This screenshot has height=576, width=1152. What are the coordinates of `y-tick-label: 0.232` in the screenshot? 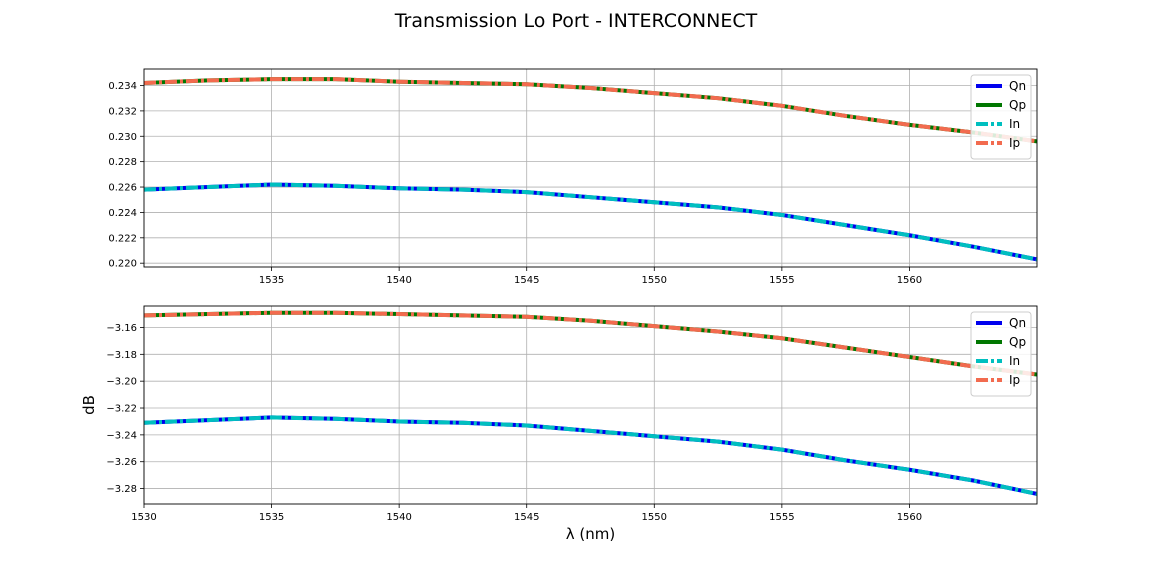 It's located at (122, 111).